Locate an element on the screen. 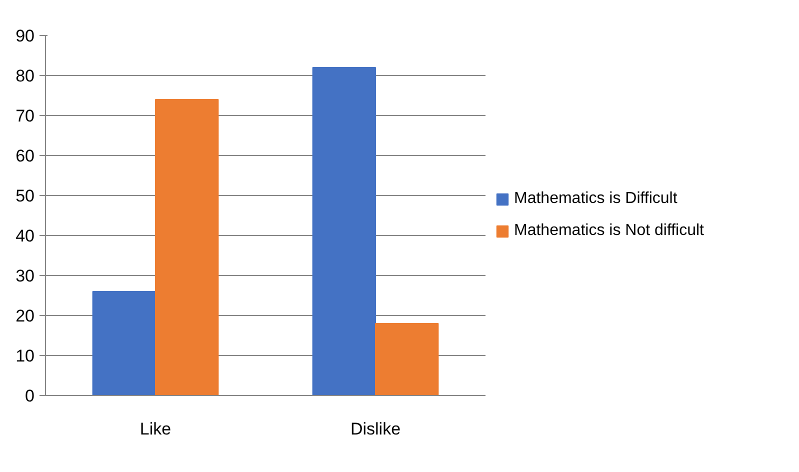  y-tick-label: 60 is located at coordinates (25, 156).